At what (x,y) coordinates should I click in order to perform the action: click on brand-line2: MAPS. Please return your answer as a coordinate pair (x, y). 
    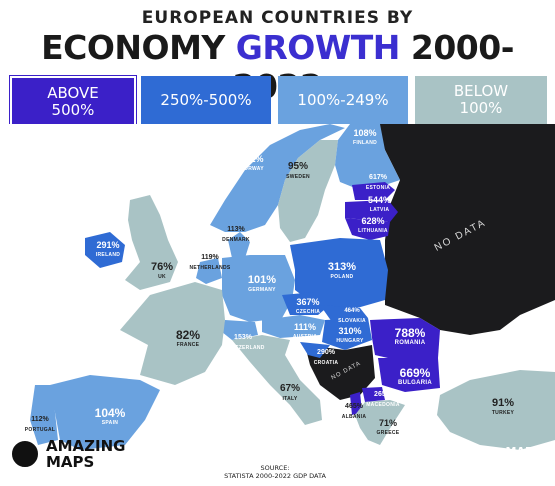
    Looking at the image, I should click on (70, 462).